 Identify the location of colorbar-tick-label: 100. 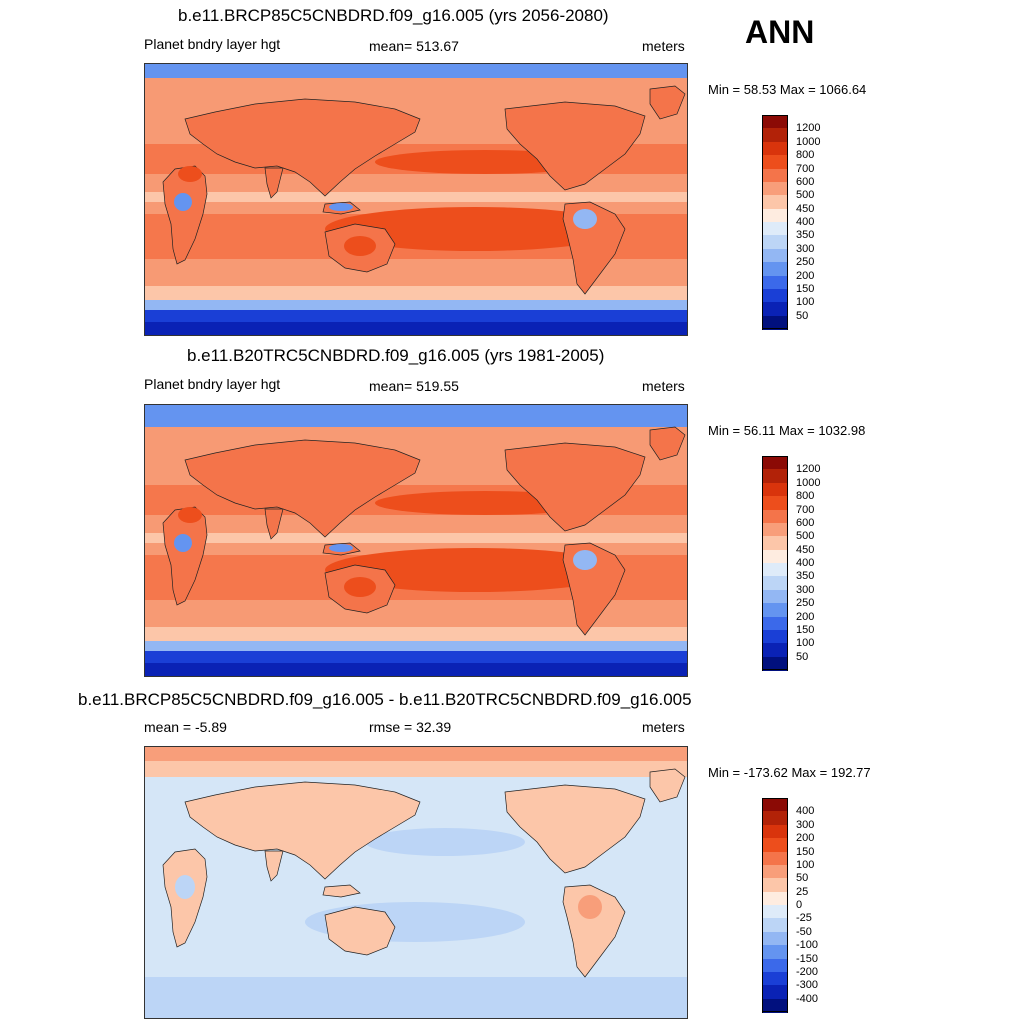
(805, 643).